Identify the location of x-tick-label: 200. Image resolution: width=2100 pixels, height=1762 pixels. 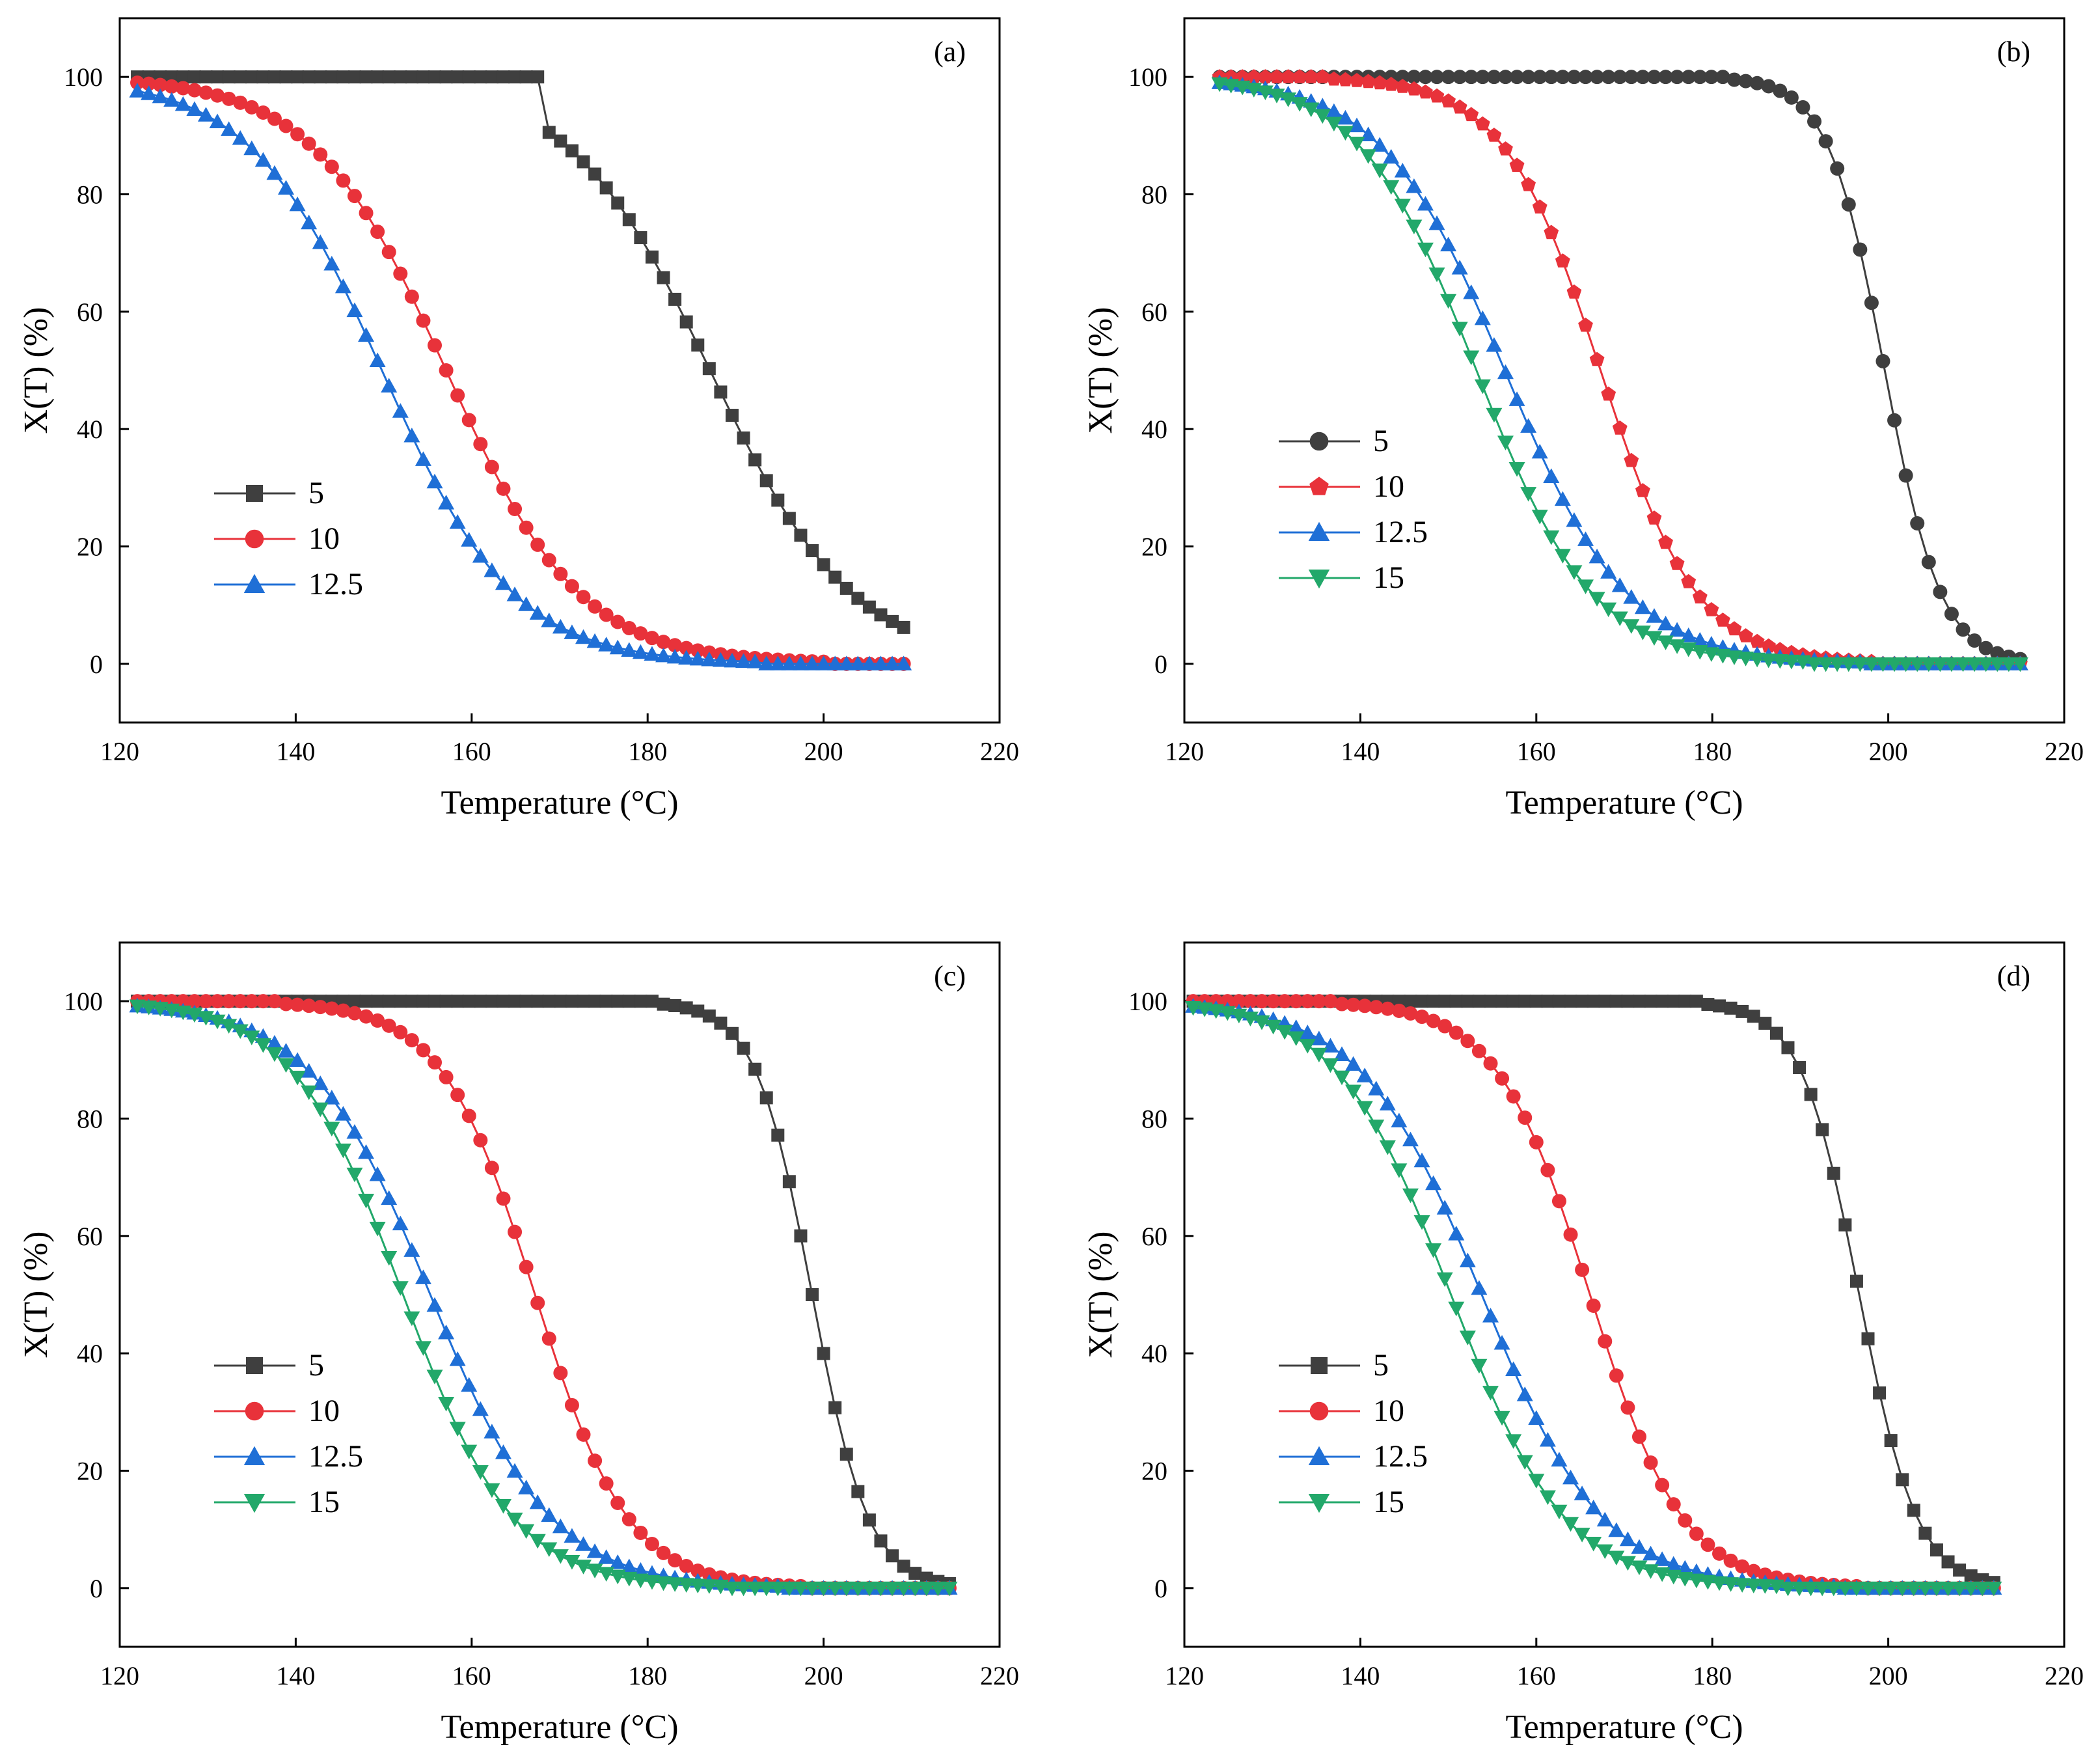
(1888, 1676).